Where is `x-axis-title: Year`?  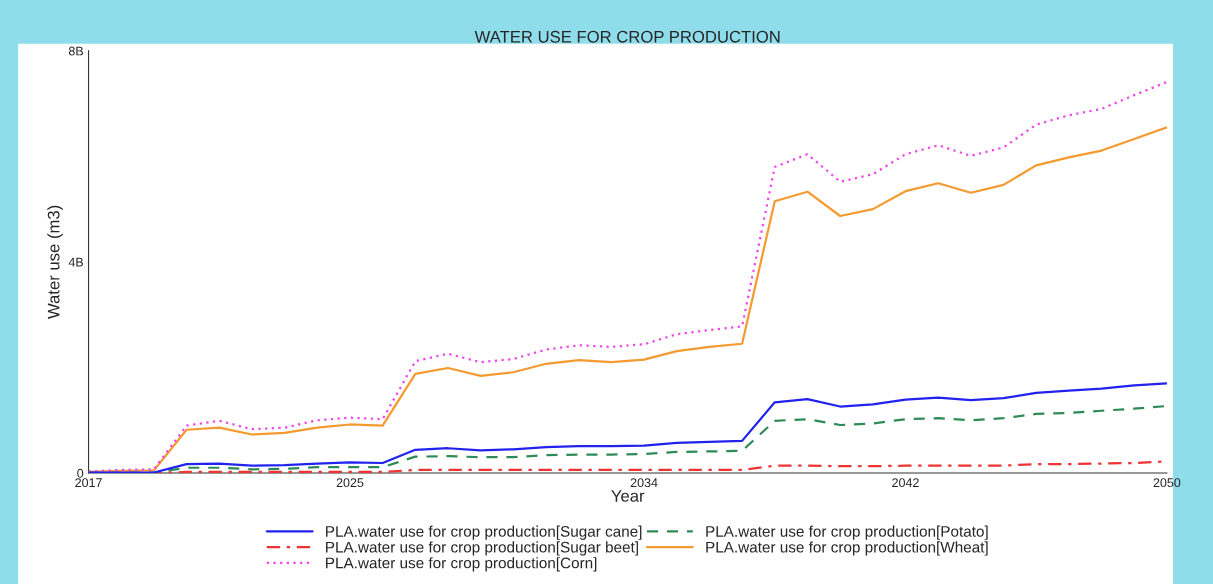
x-axis-title: Year is located at coordinates (628, 496).